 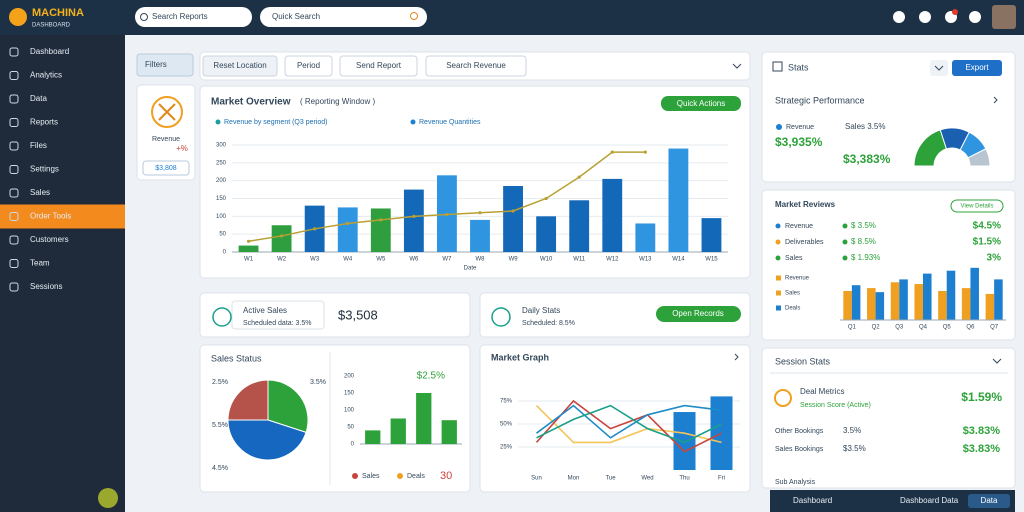 I want to click on x-tick-label: W12, so click(x=612, y=260).